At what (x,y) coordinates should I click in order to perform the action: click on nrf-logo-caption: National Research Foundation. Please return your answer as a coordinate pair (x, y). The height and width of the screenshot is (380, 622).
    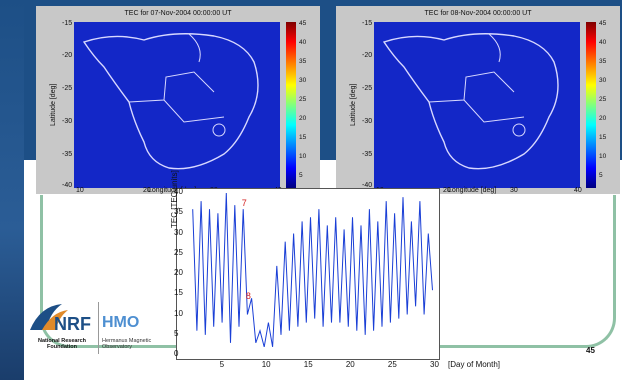
    Looking at the image, I should click on (62, 344).